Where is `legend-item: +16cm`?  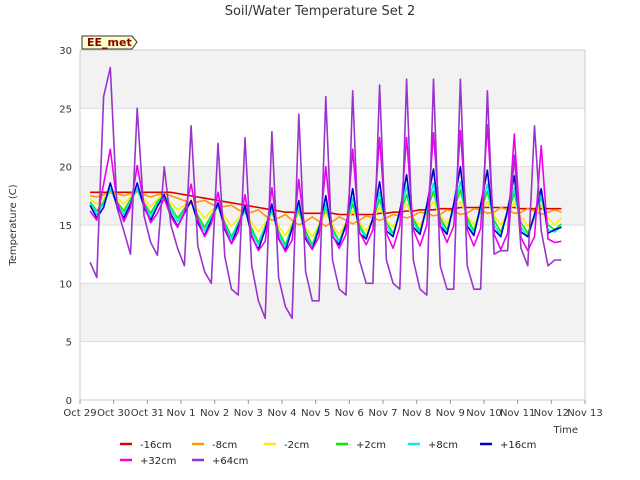 legend-item: +16cm is located at coordinates (508, 445).